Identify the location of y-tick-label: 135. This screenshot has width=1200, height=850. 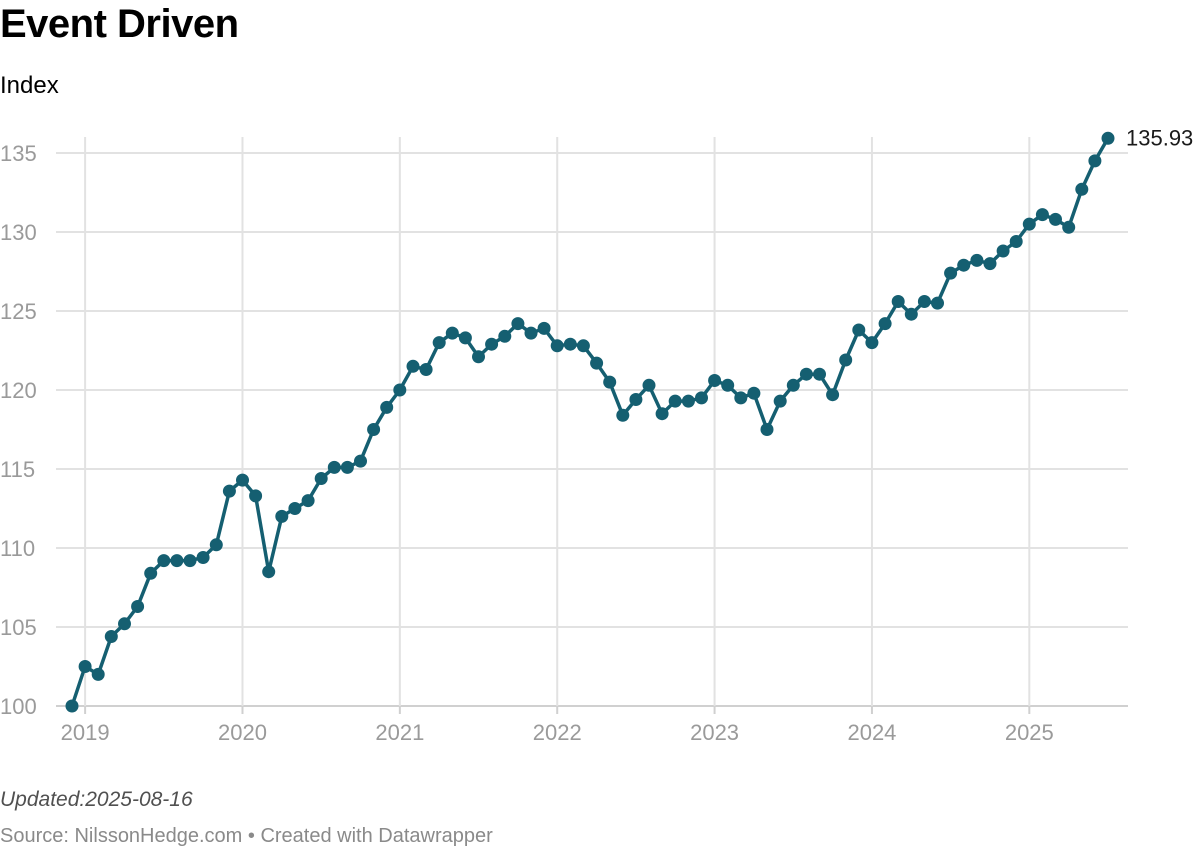
(18, 153).